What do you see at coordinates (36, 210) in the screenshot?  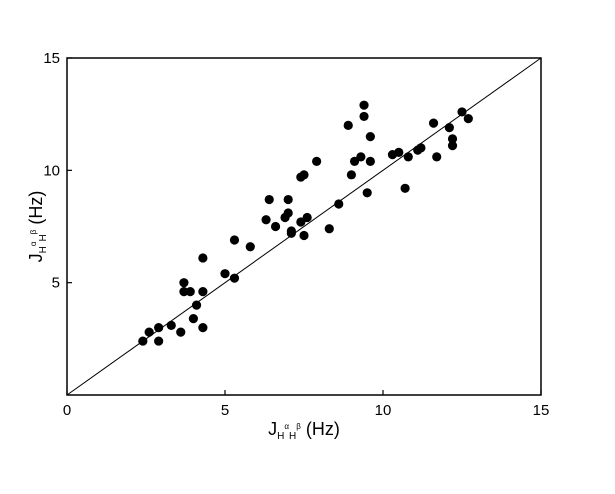 I see `y-axis-label-unit: (Hz)` at bounding box center [36, 210].